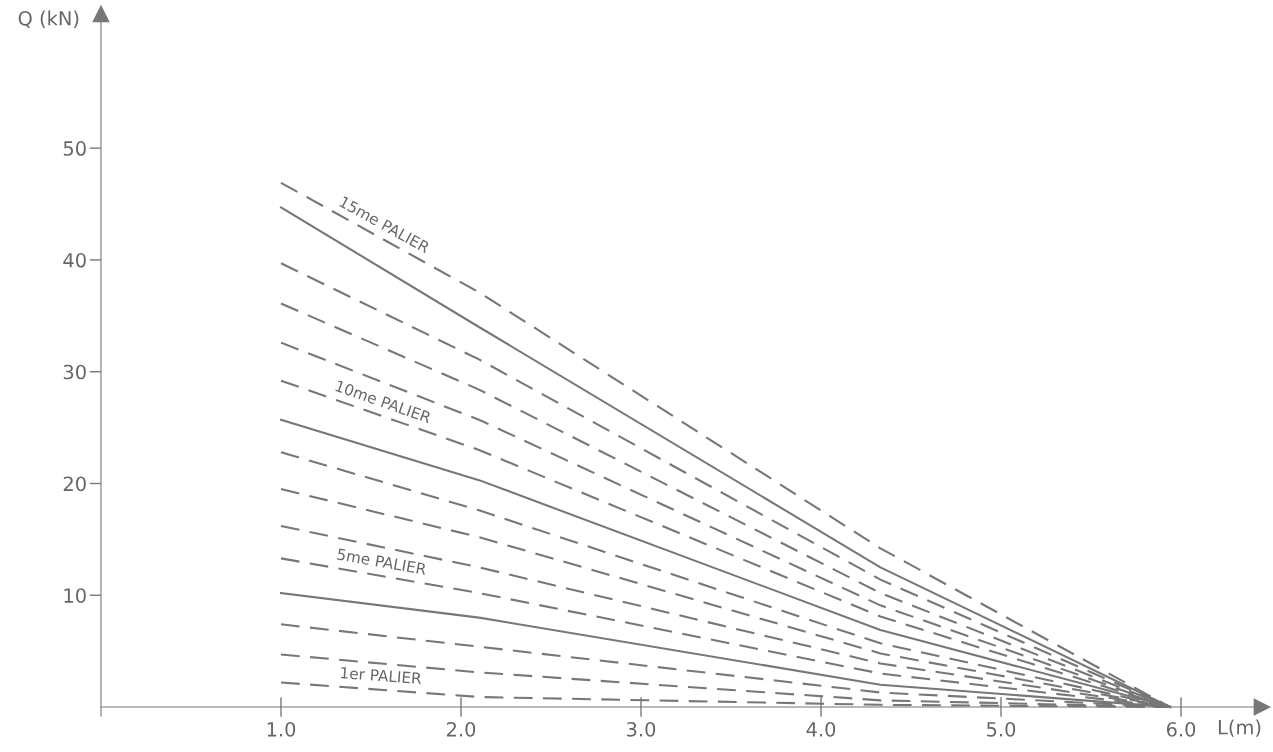  I want to click on x-axis-title: L(m), so click(1239, 728).